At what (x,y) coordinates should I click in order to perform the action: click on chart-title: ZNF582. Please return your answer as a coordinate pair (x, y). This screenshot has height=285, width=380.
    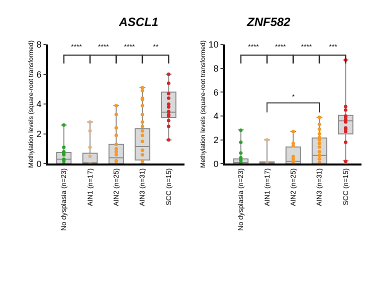
    Looking at the image, I should click on (268, 22).